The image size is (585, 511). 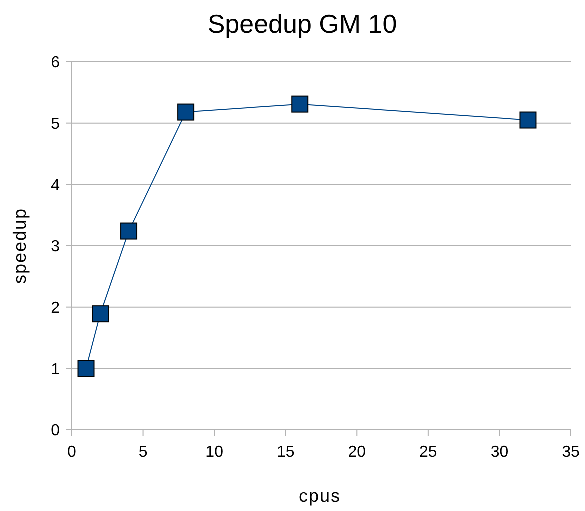 What do you see at coordinates (72, 452) in the screenshot?
I see `x-tick-label: 0` at bounding box center [72, 452].